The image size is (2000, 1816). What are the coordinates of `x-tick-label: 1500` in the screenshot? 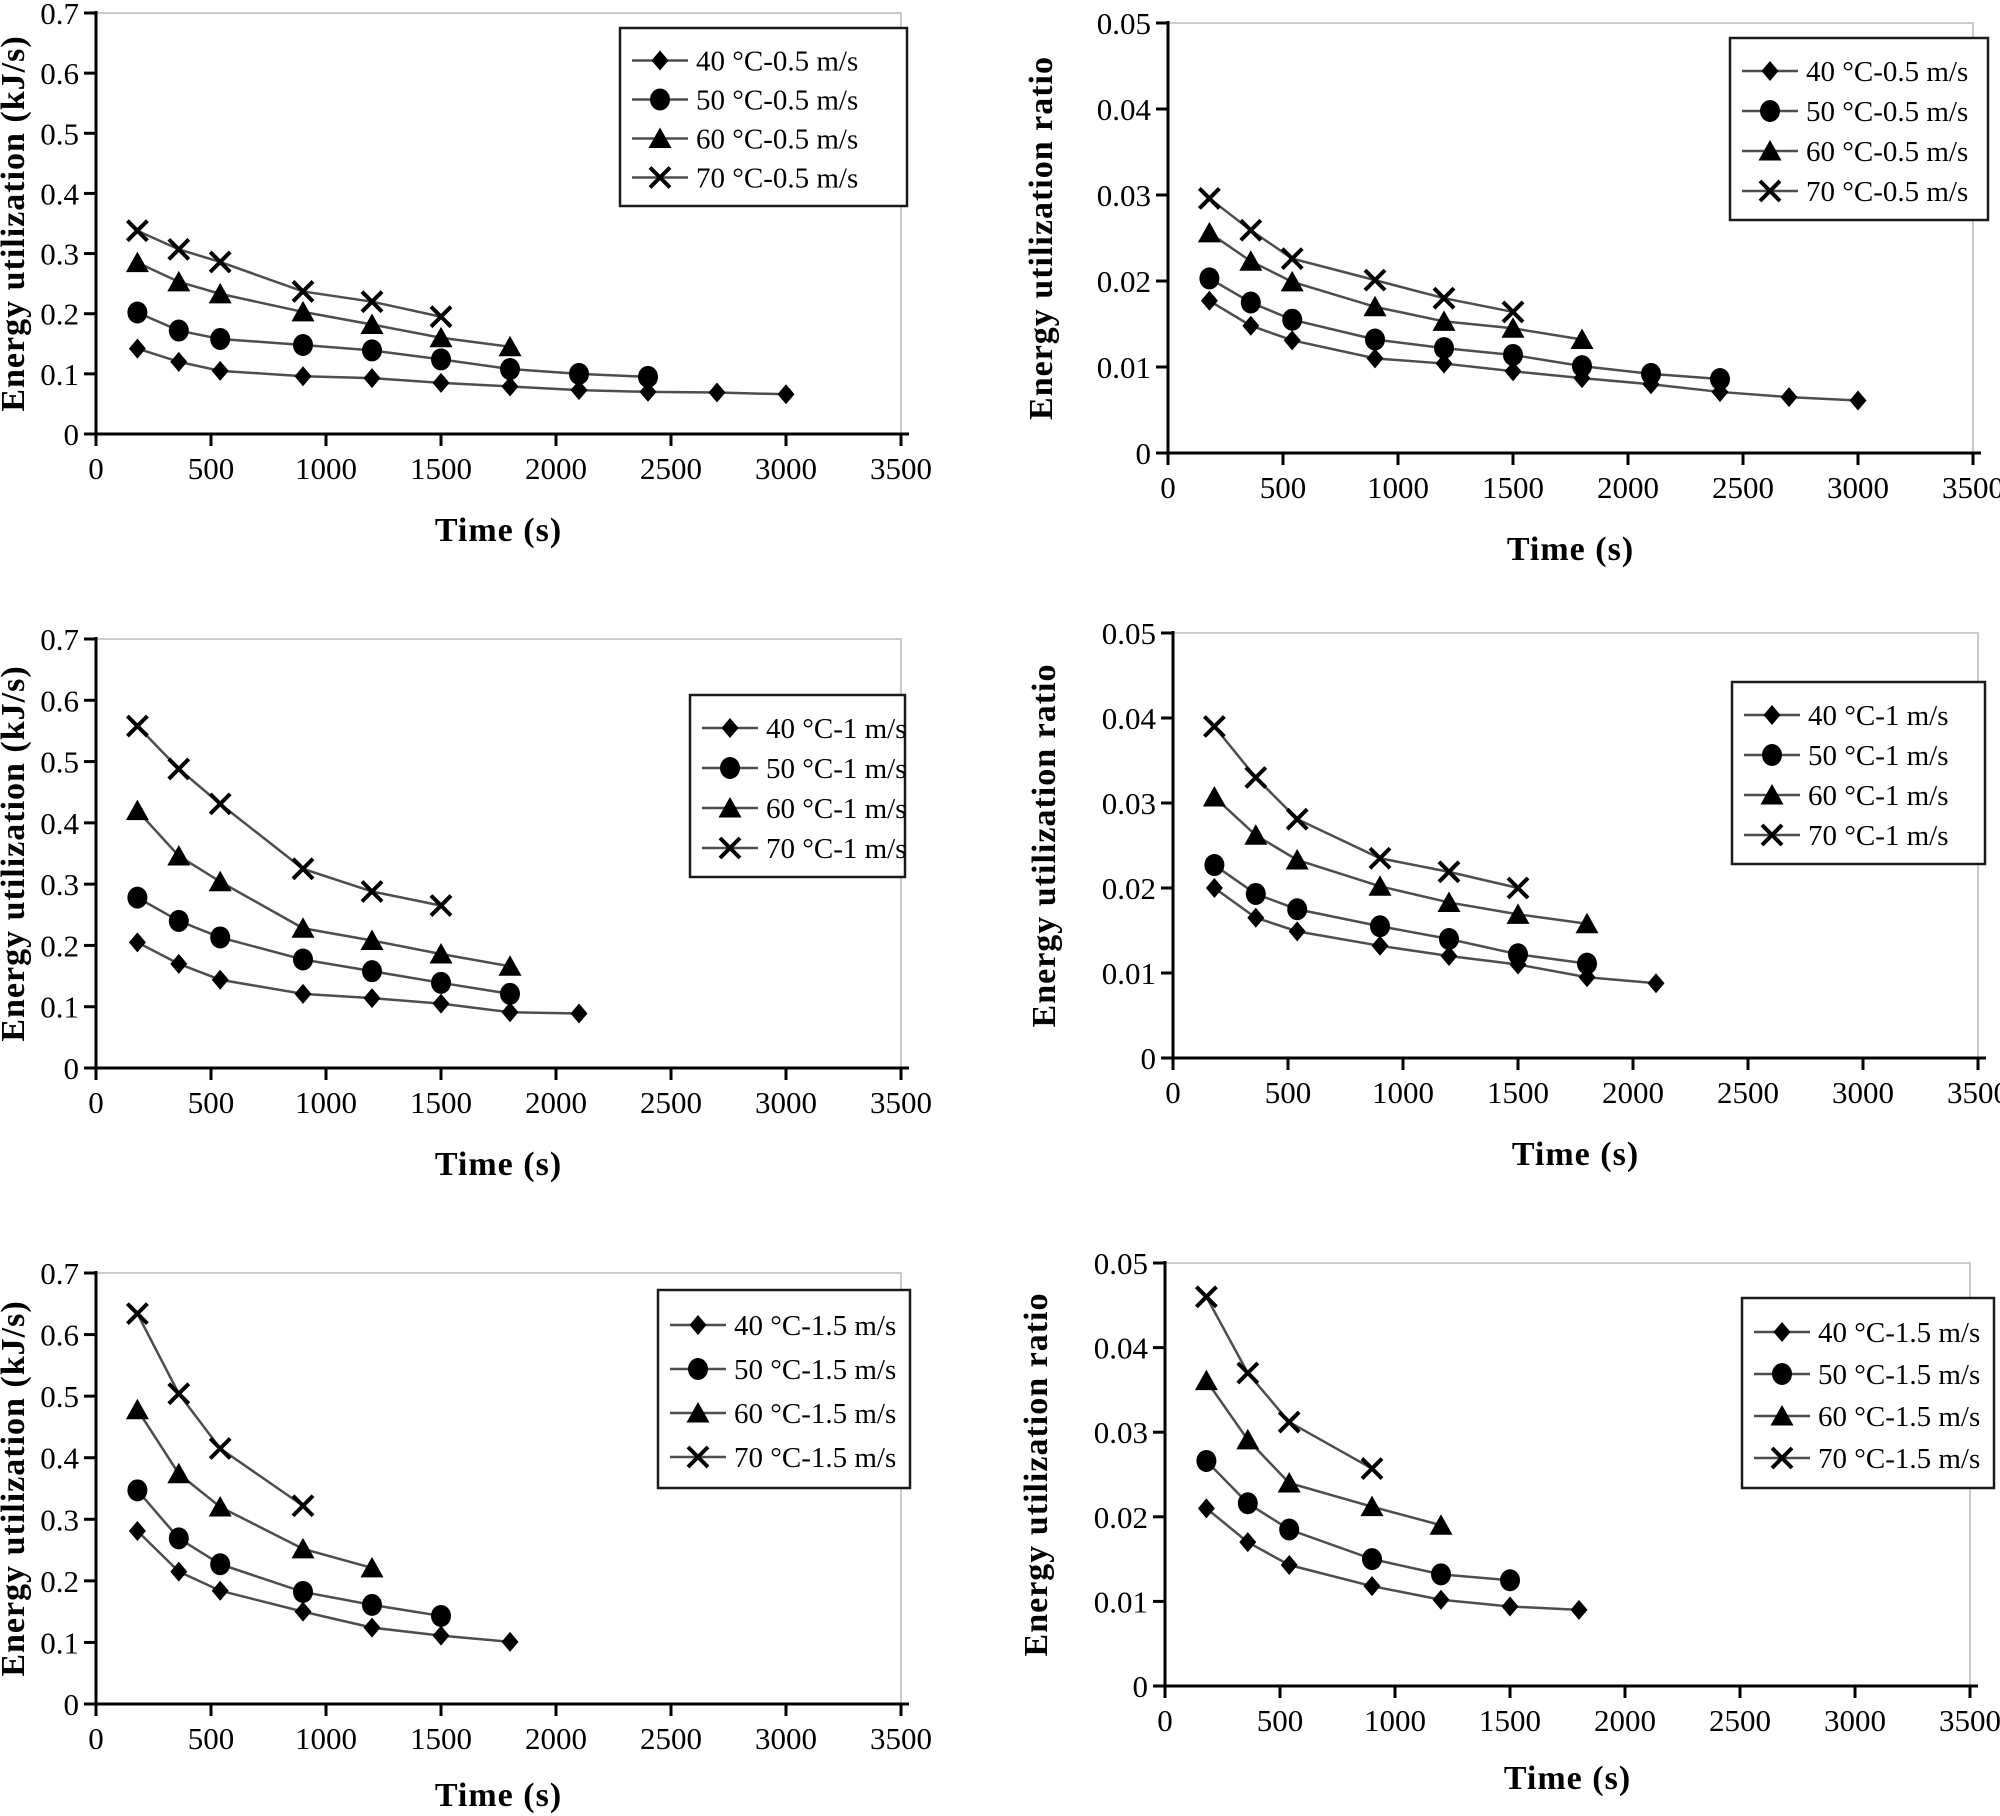 It's located at (1513, 487).